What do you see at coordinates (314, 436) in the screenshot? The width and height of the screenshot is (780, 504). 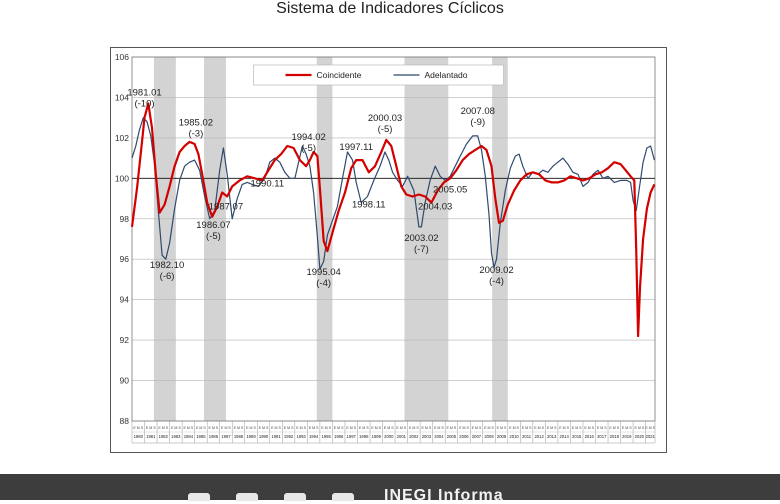 I see `x-year-label: 1994` at bounding box center [314, 436].